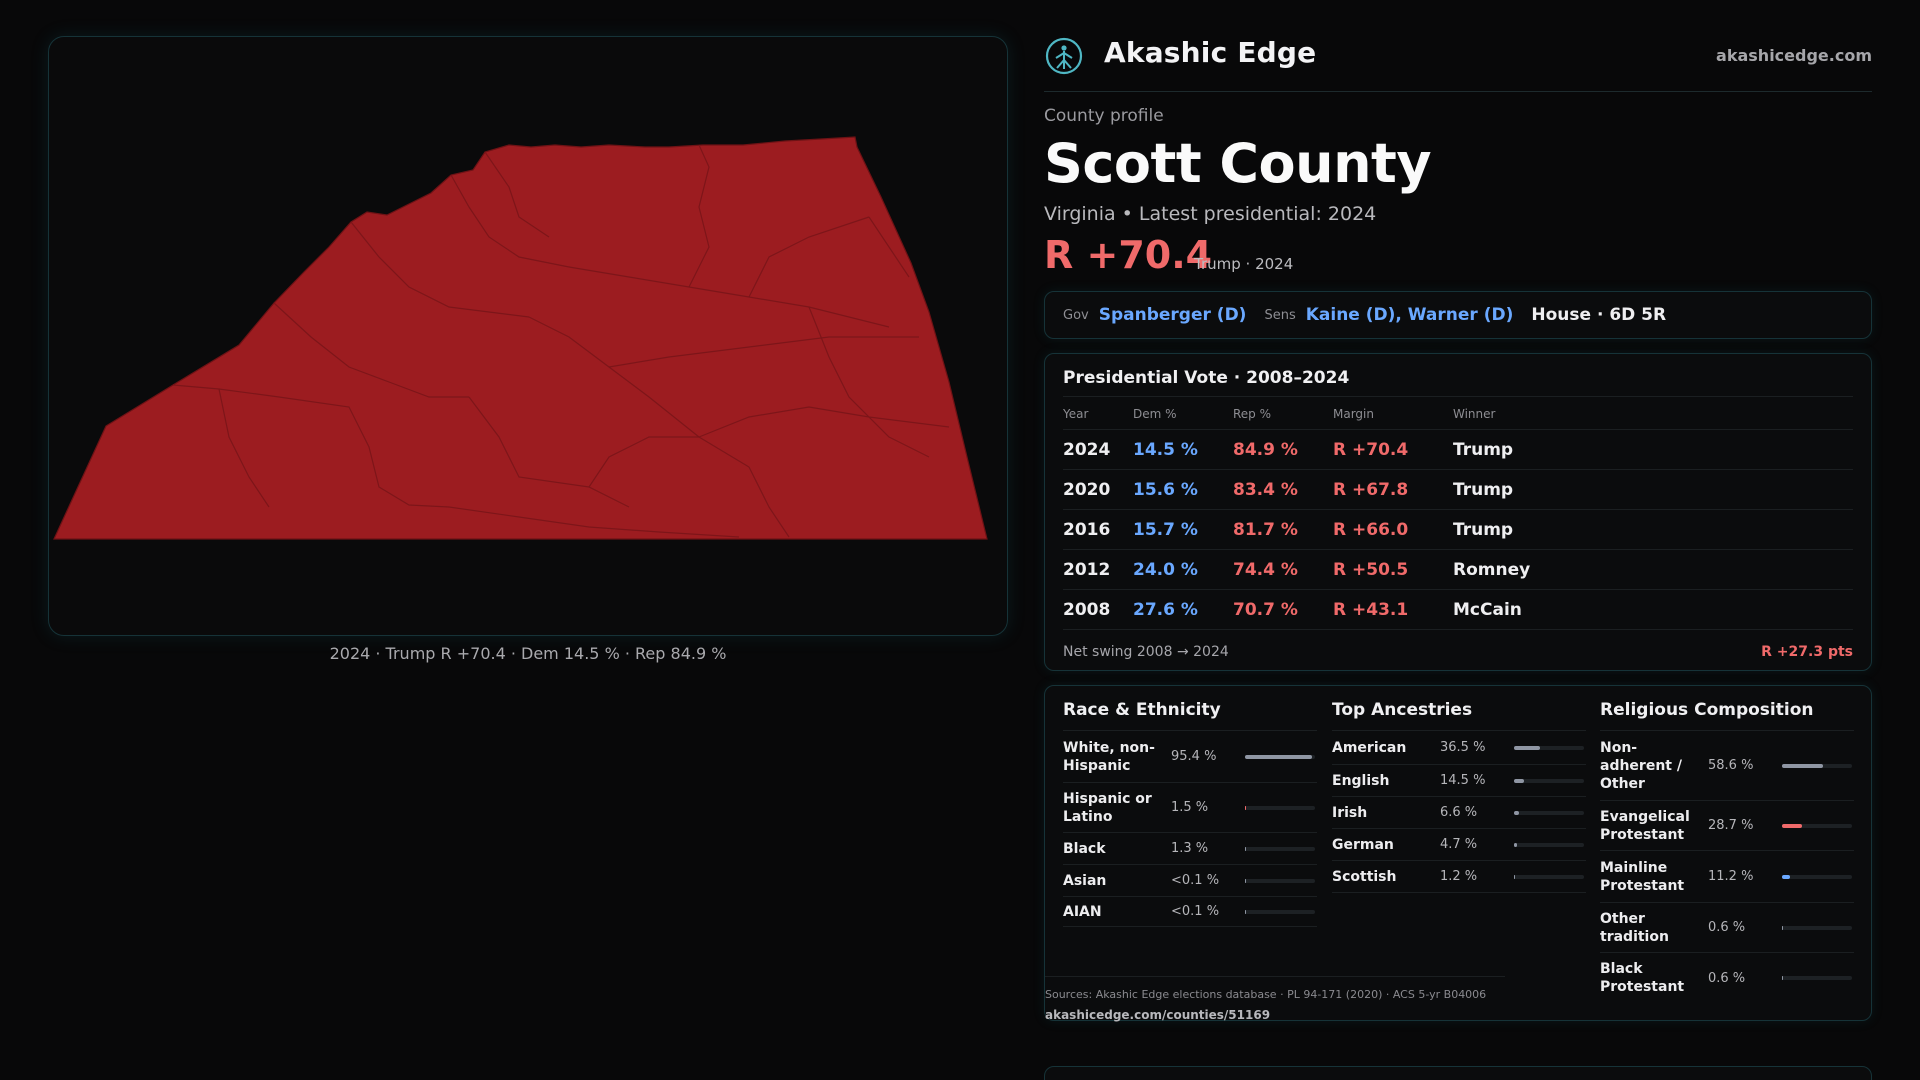 The width and height of the screenshot is (1920, 1080). What do you see at coordinates (1064, 56) in the screenshot?
I see `akashic-edge-logo-icon` at bounding box center [1064, 56].